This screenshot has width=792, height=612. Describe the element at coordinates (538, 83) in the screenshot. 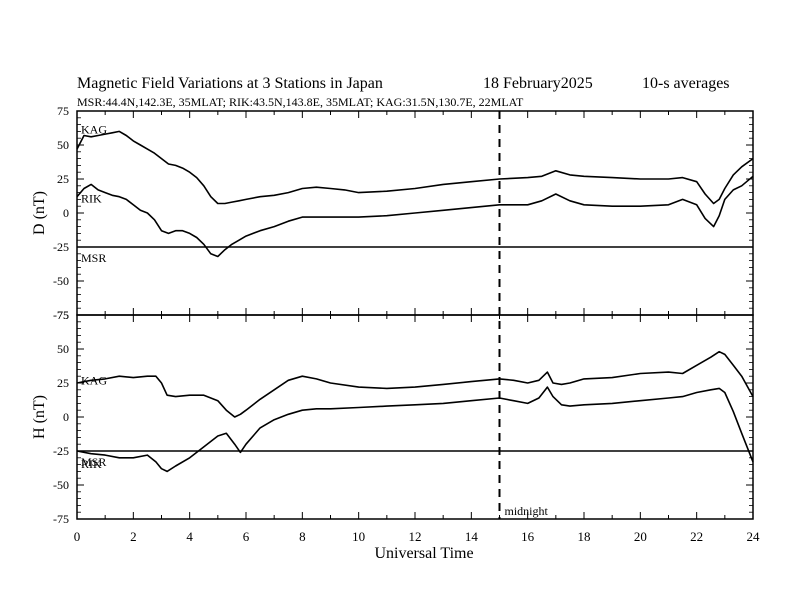

I see `chart-date: 18 February2025` at that location.